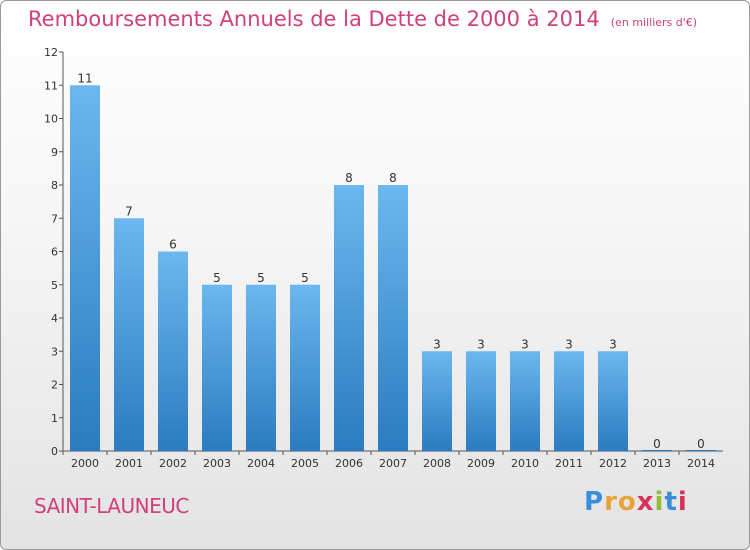 This screenshot has height=550, width=750. Describe the element at coordinates (54, 285) in the screenshot. I see `y-tick-label: 5` at that location.